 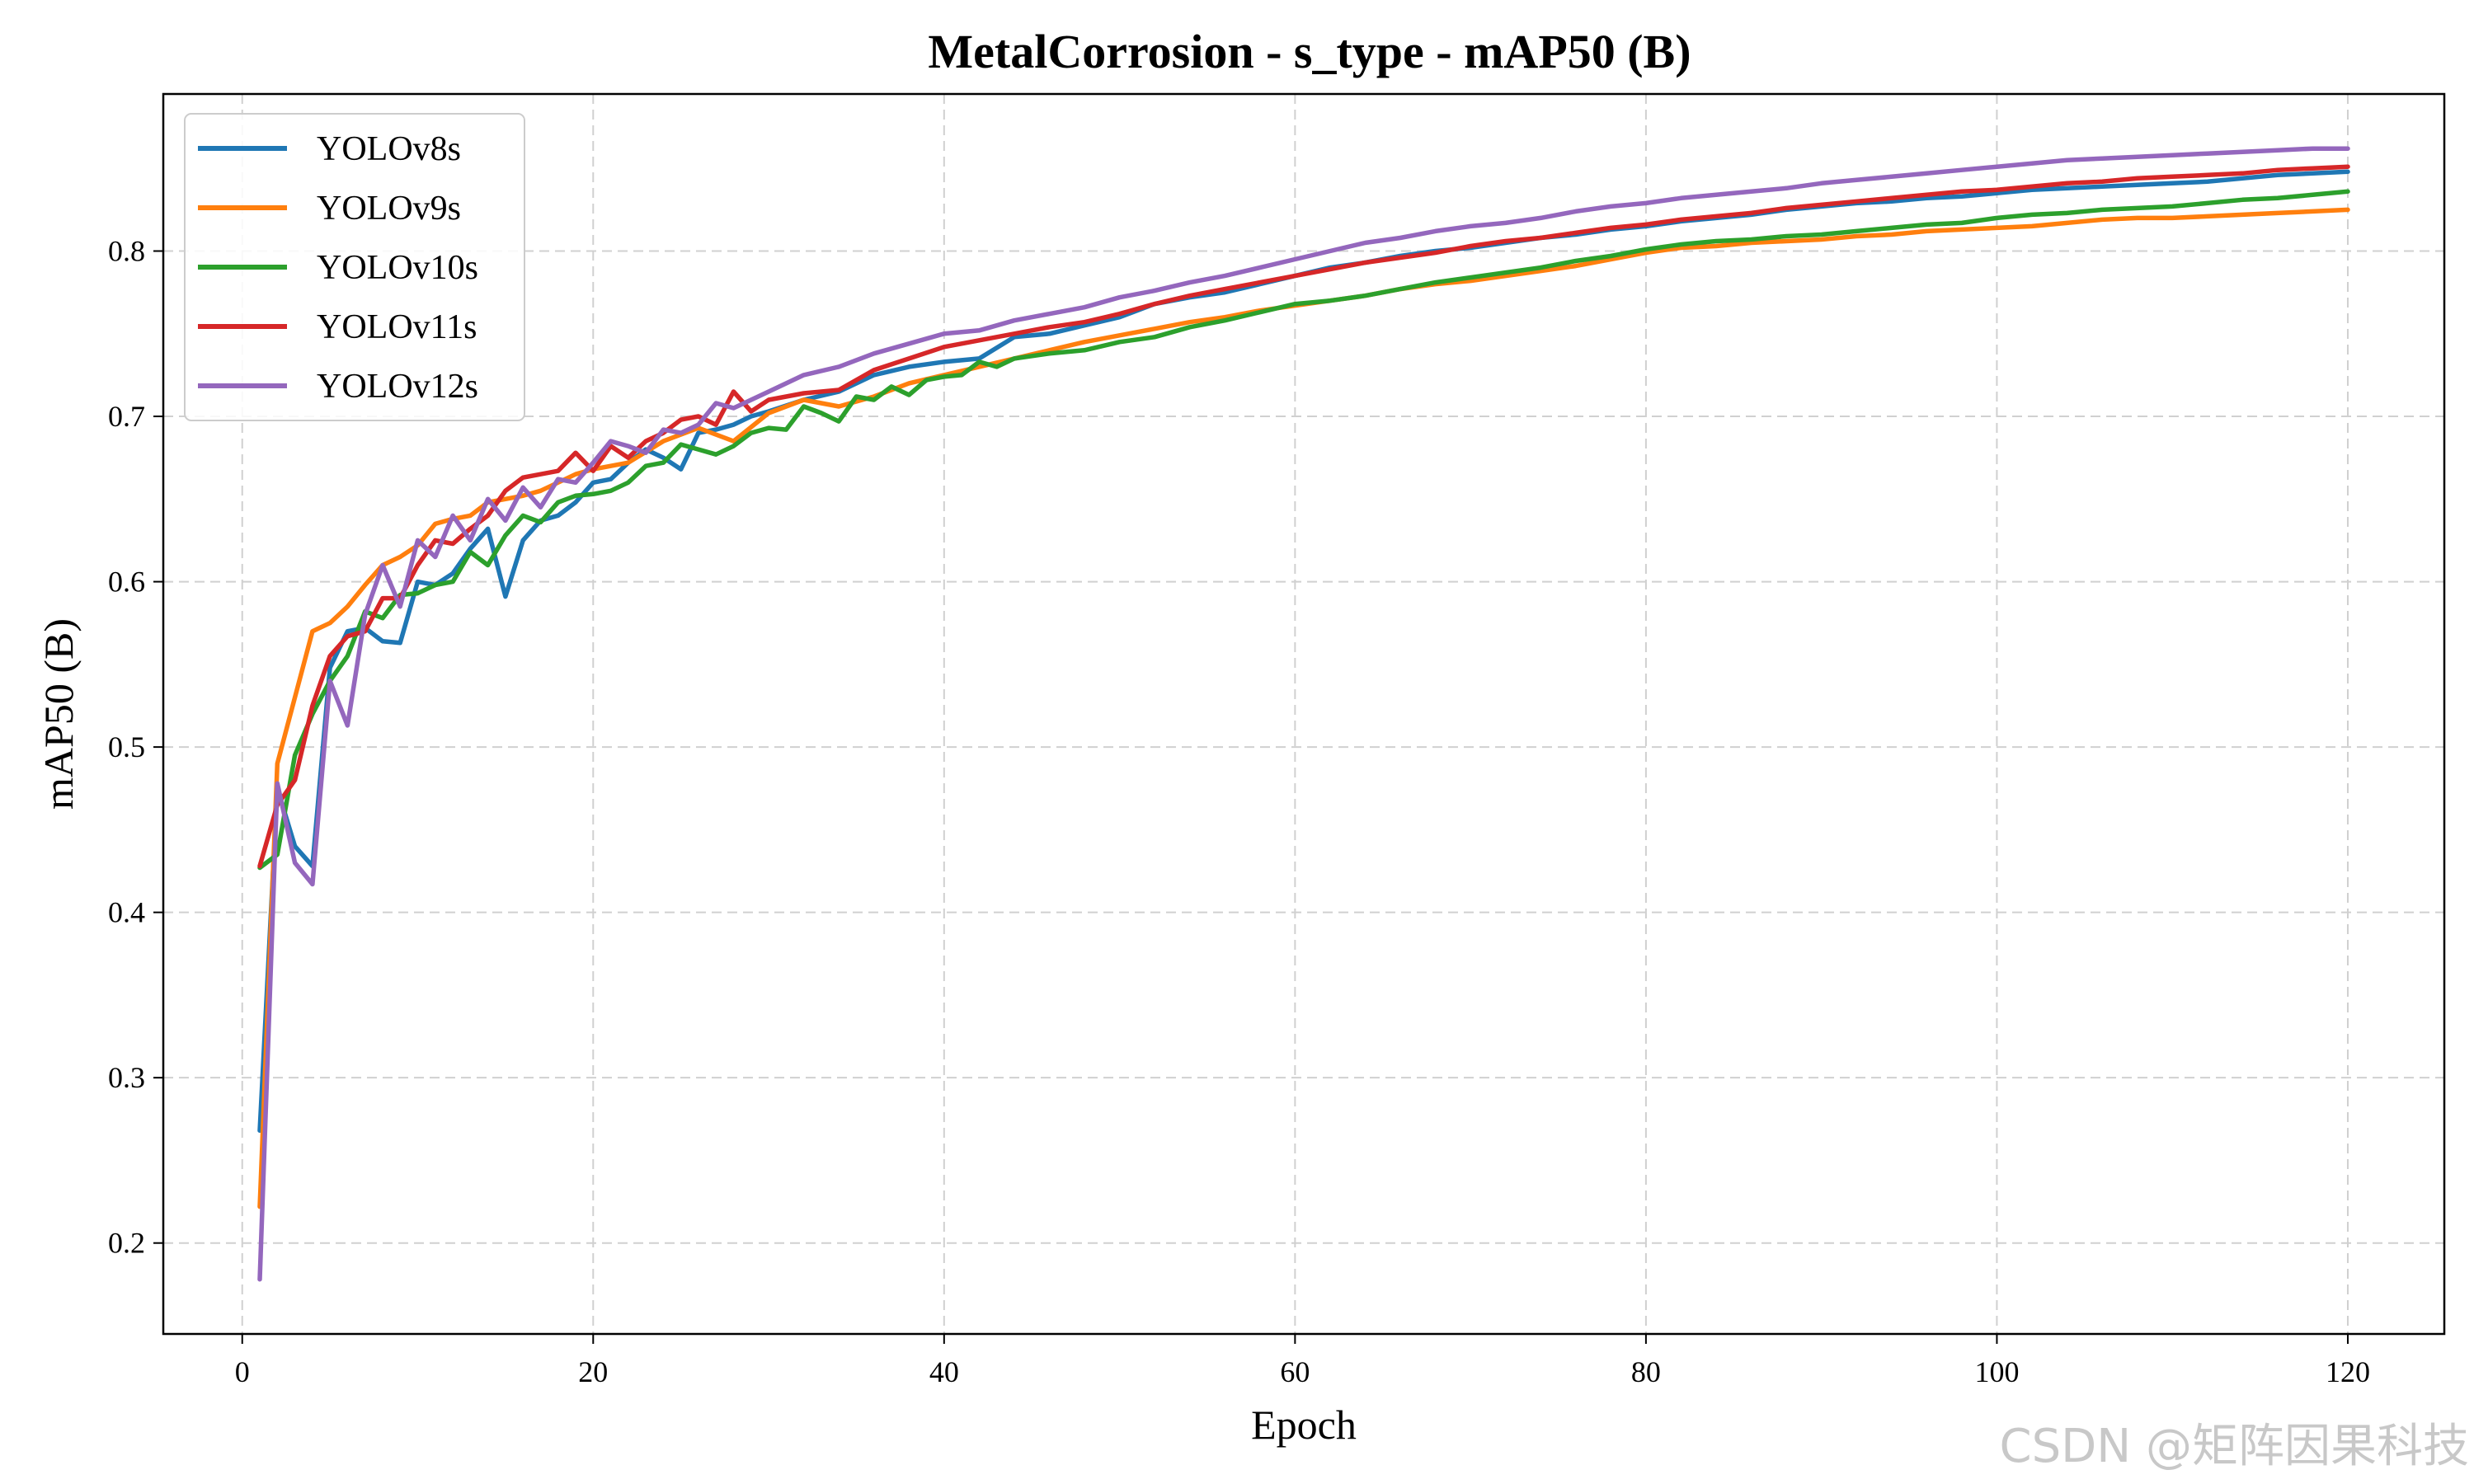 I want to click on y-tick-label: 0.3, so click(x=126, y=1077).